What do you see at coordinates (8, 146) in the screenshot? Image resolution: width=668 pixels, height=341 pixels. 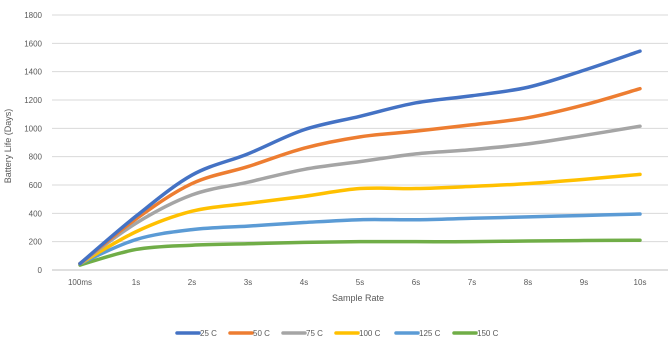 I see `y-axis-title: Battery Life (Days)` at bounding box center [8, 146].